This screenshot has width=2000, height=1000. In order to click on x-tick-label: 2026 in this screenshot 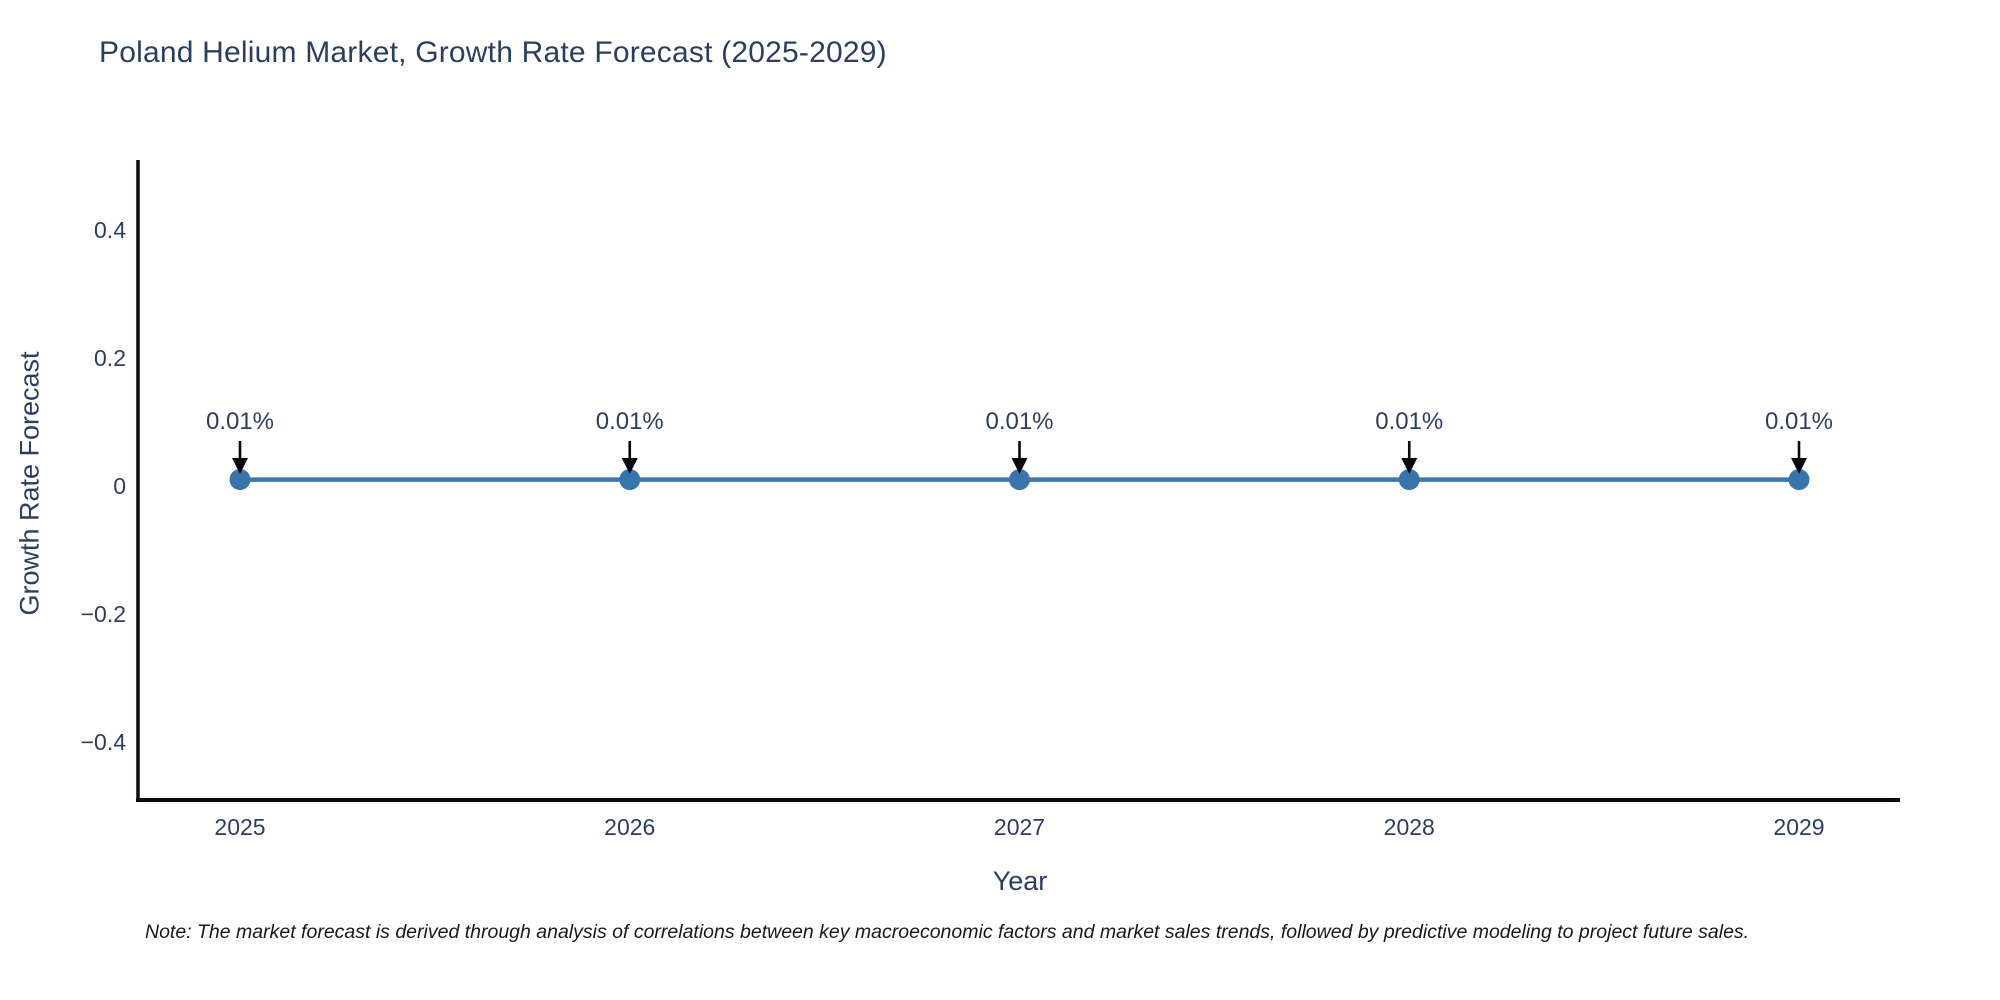, I will do `click(629, 827)`.